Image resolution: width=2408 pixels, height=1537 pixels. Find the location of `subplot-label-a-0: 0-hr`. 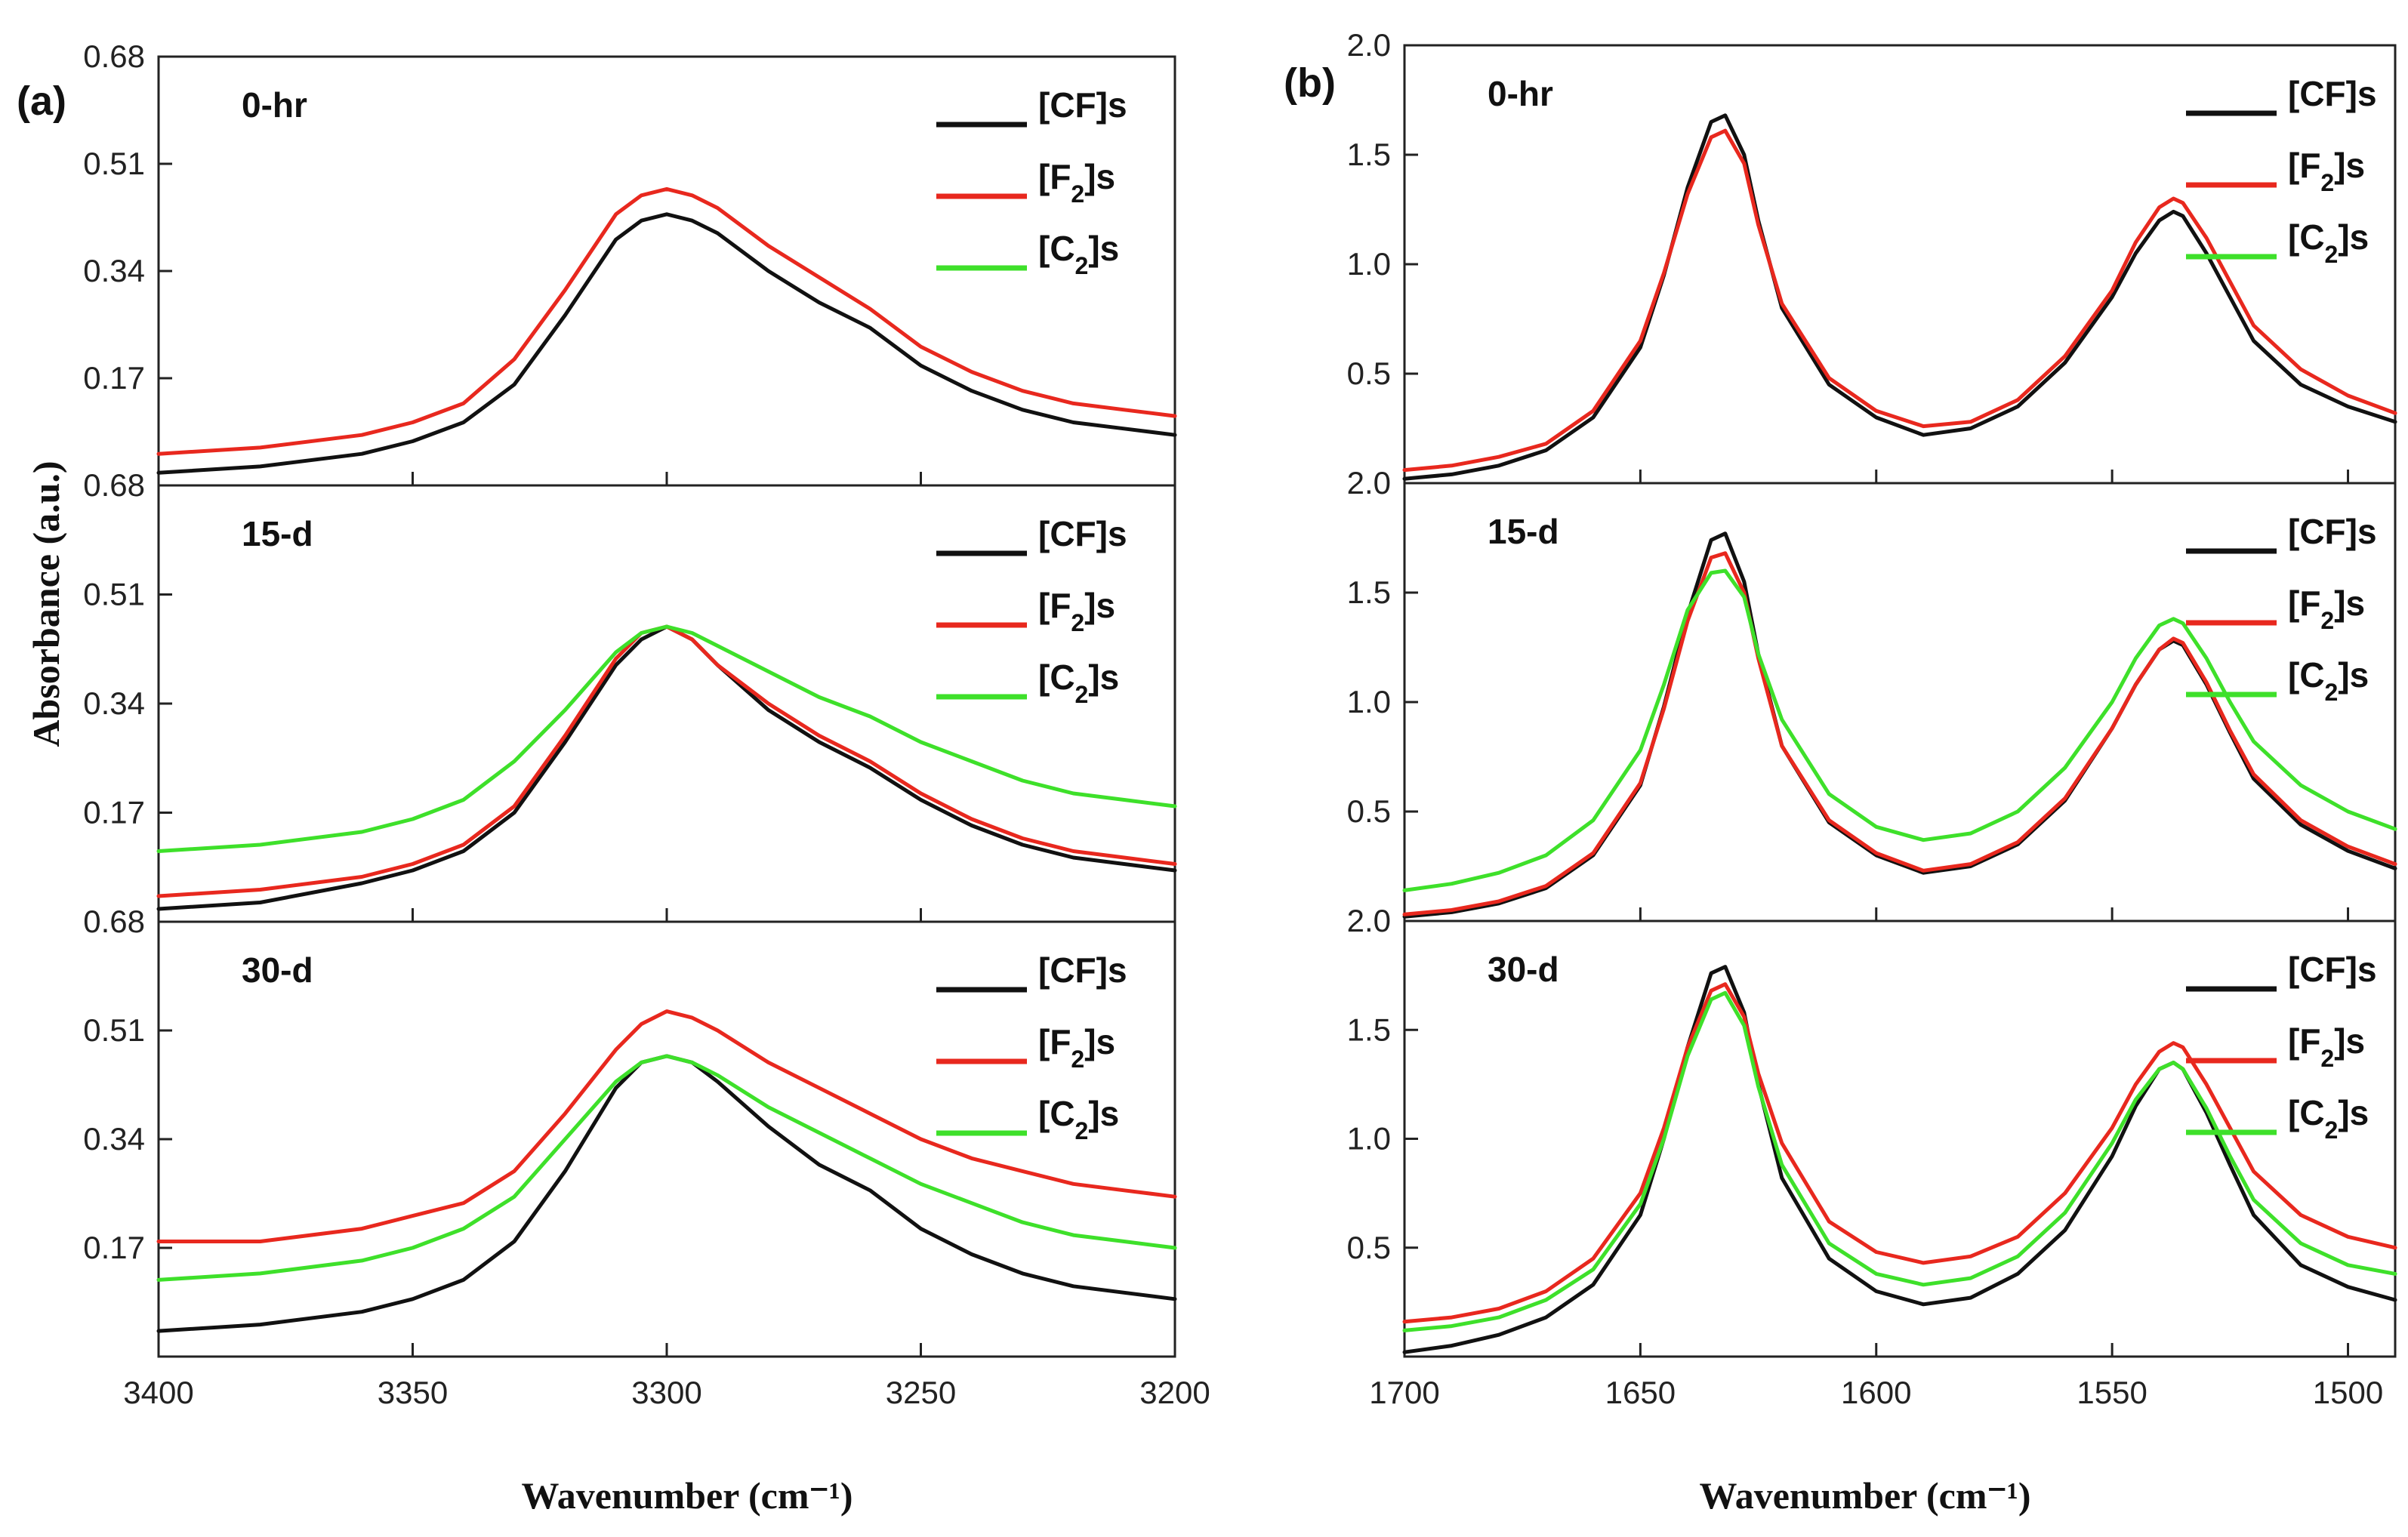

subplot-label-a-0: 0-hr is located at coordinates (274, 105).